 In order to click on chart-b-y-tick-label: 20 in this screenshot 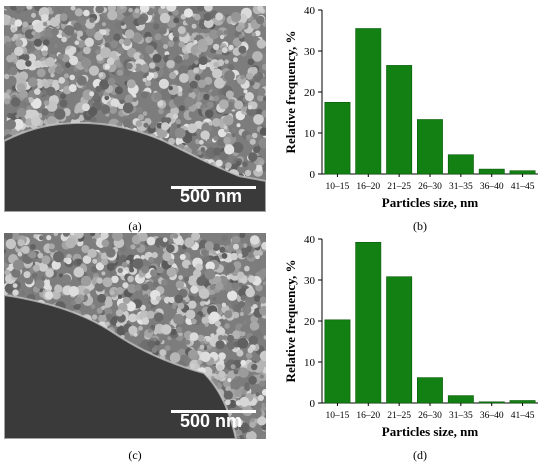, I will do `click(310, 93)`.